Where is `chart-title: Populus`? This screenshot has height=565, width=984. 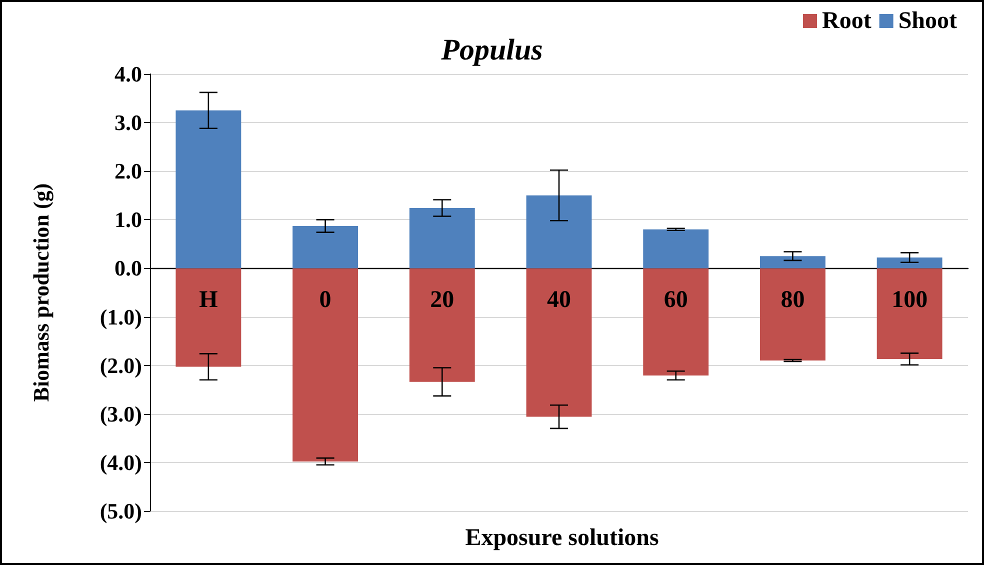
chart-title: Populus is located at coordinates (491, 50).